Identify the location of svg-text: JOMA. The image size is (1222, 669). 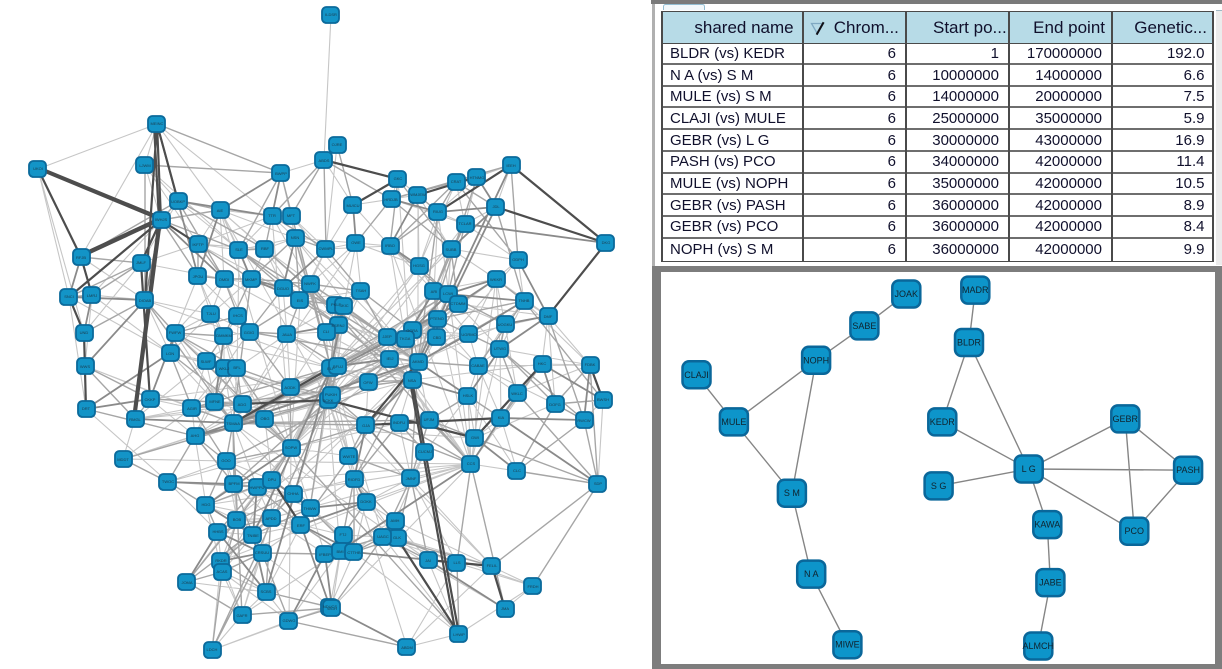
(186, 582).